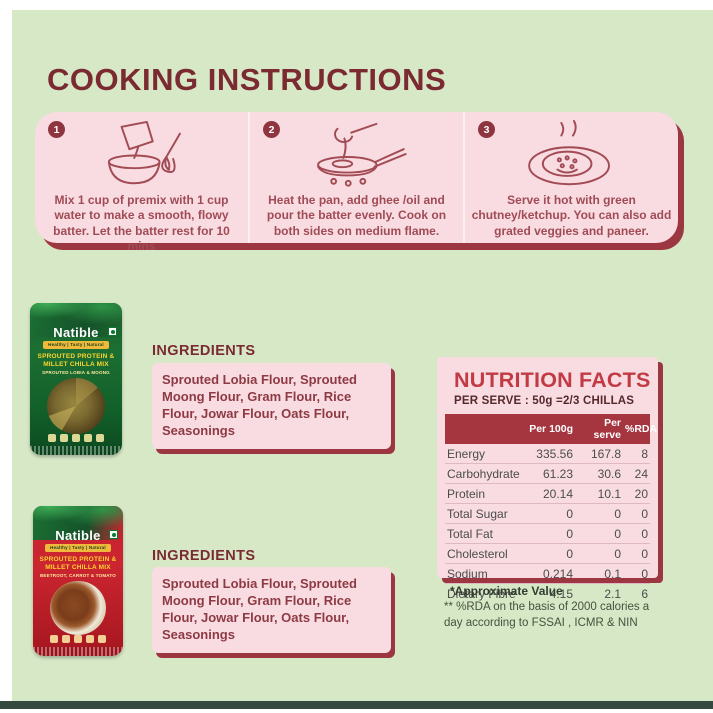  Describe the element at coordinates (636, 473) in the screenshot. I see `row-value: 24` at that location.